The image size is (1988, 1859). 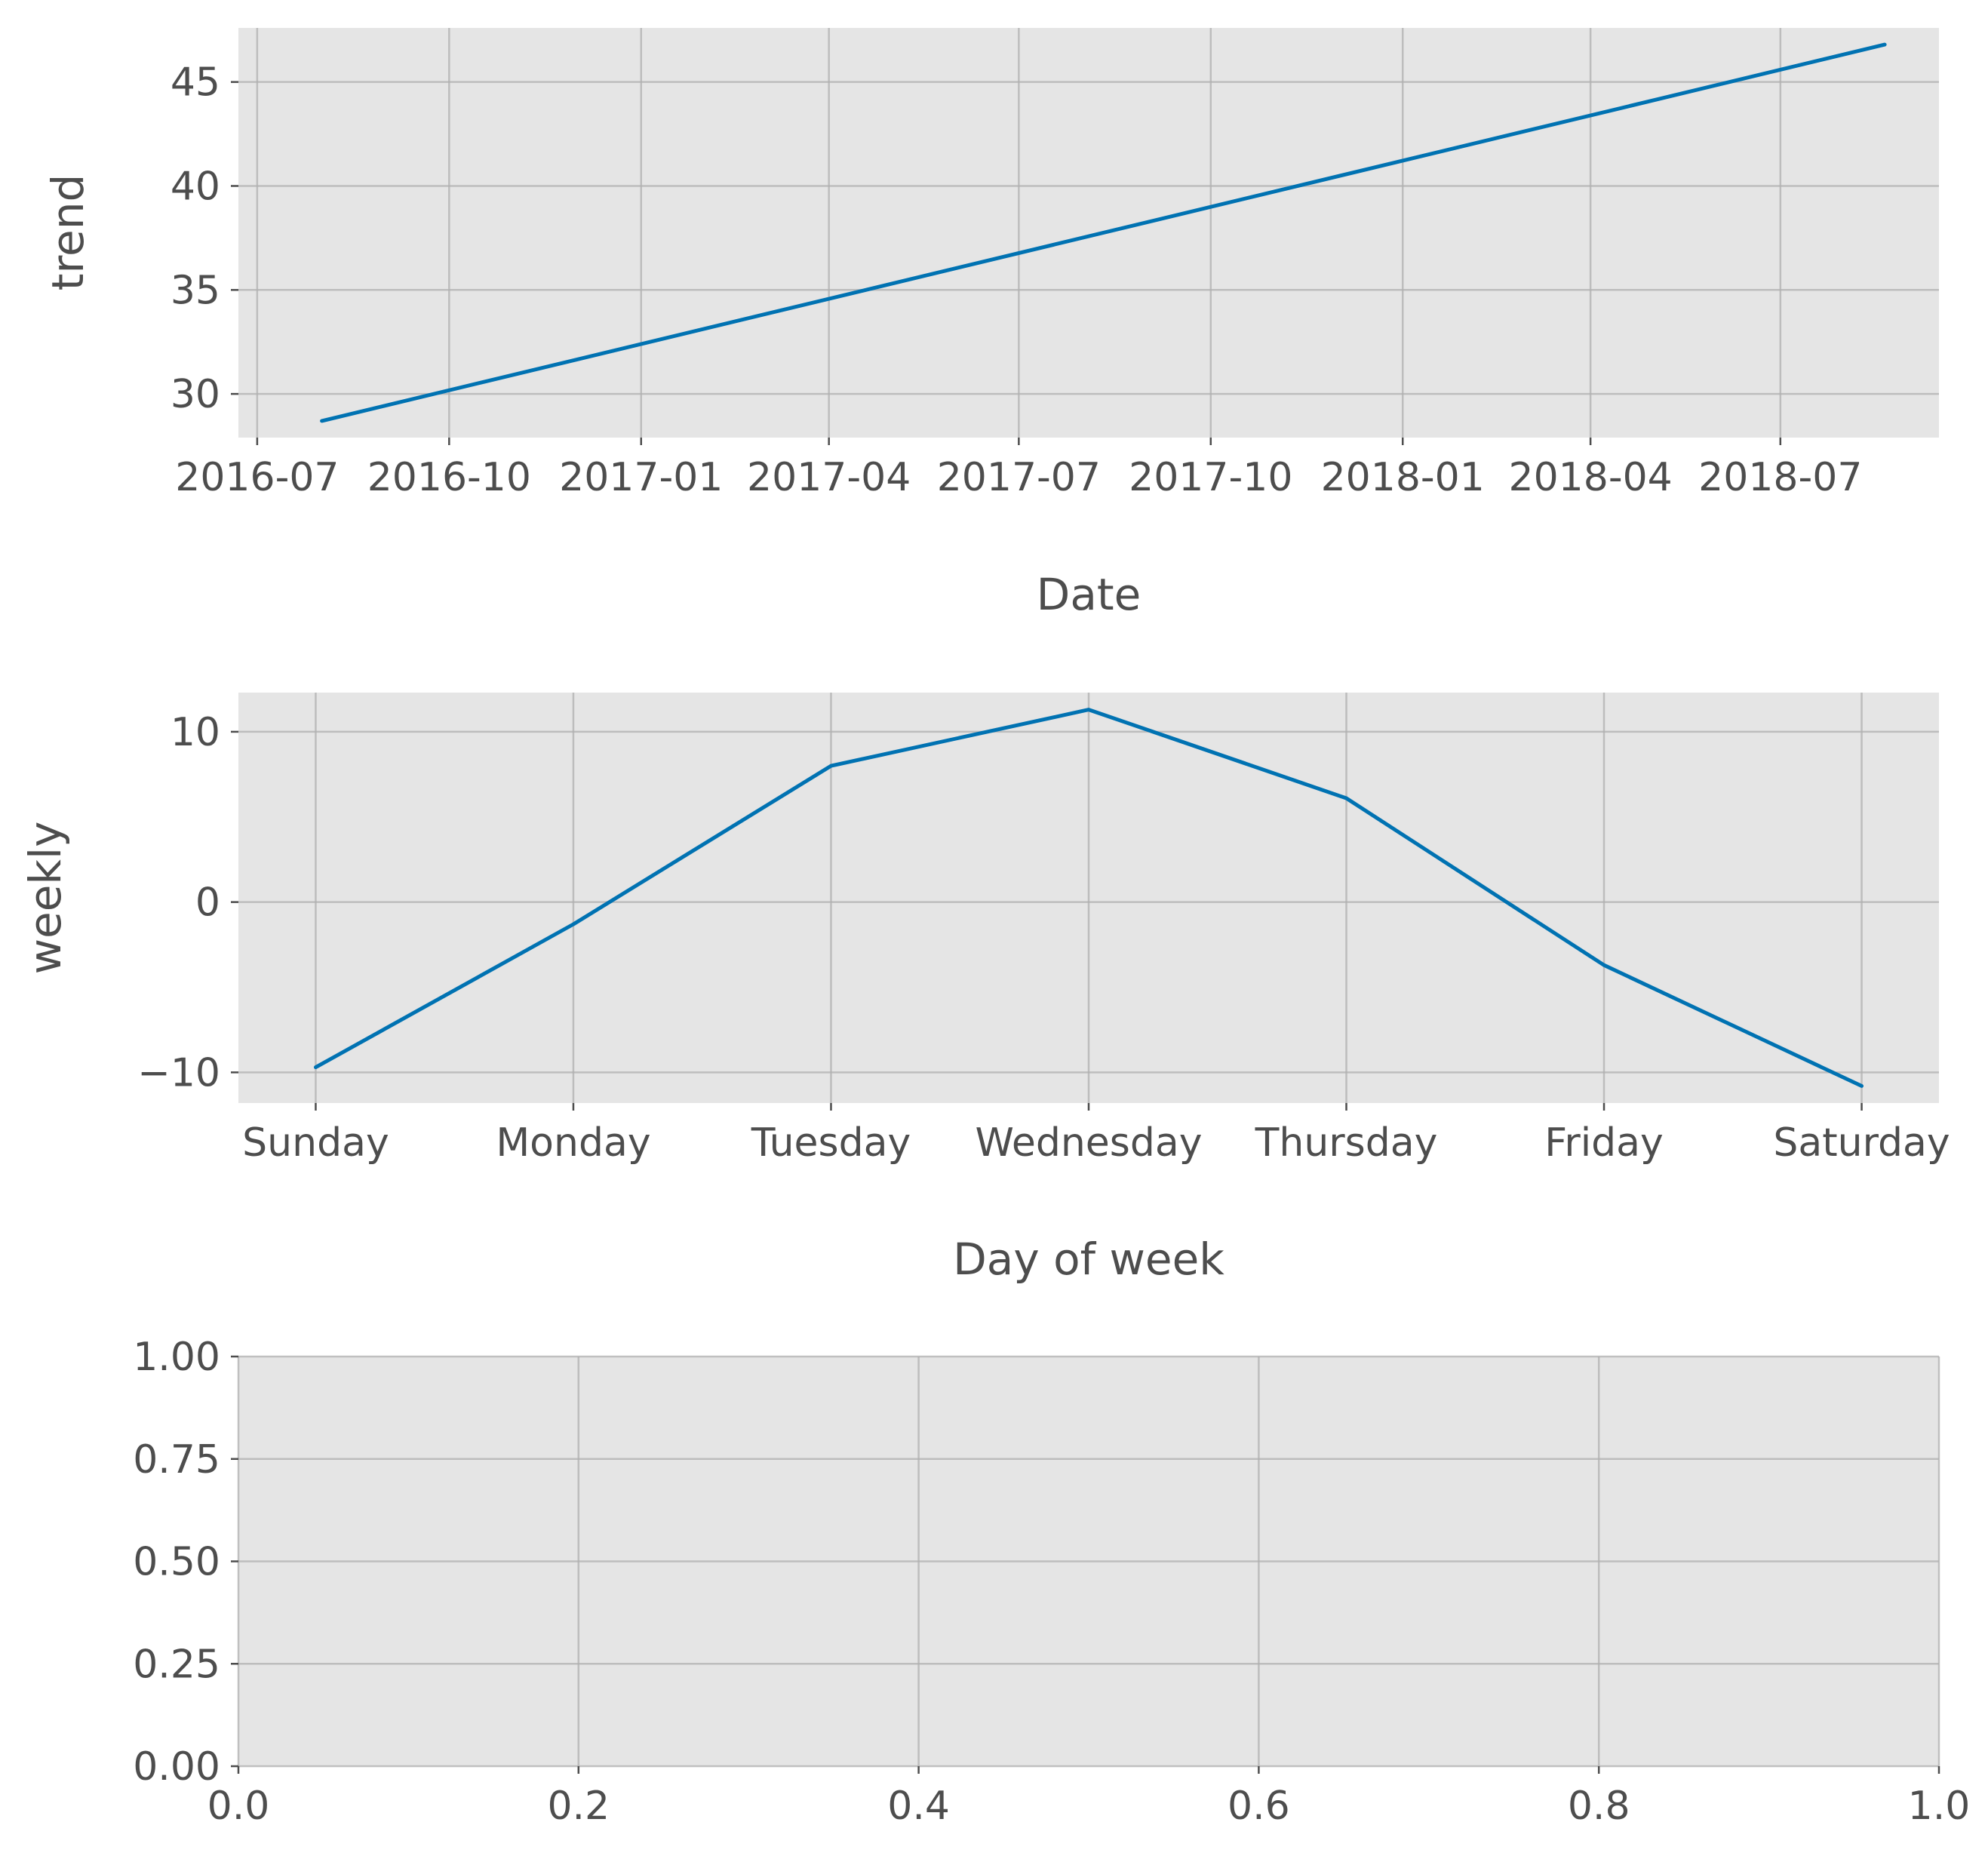 I want to click on weekly-y-tick-label: 10, so click(x=195, y=733).